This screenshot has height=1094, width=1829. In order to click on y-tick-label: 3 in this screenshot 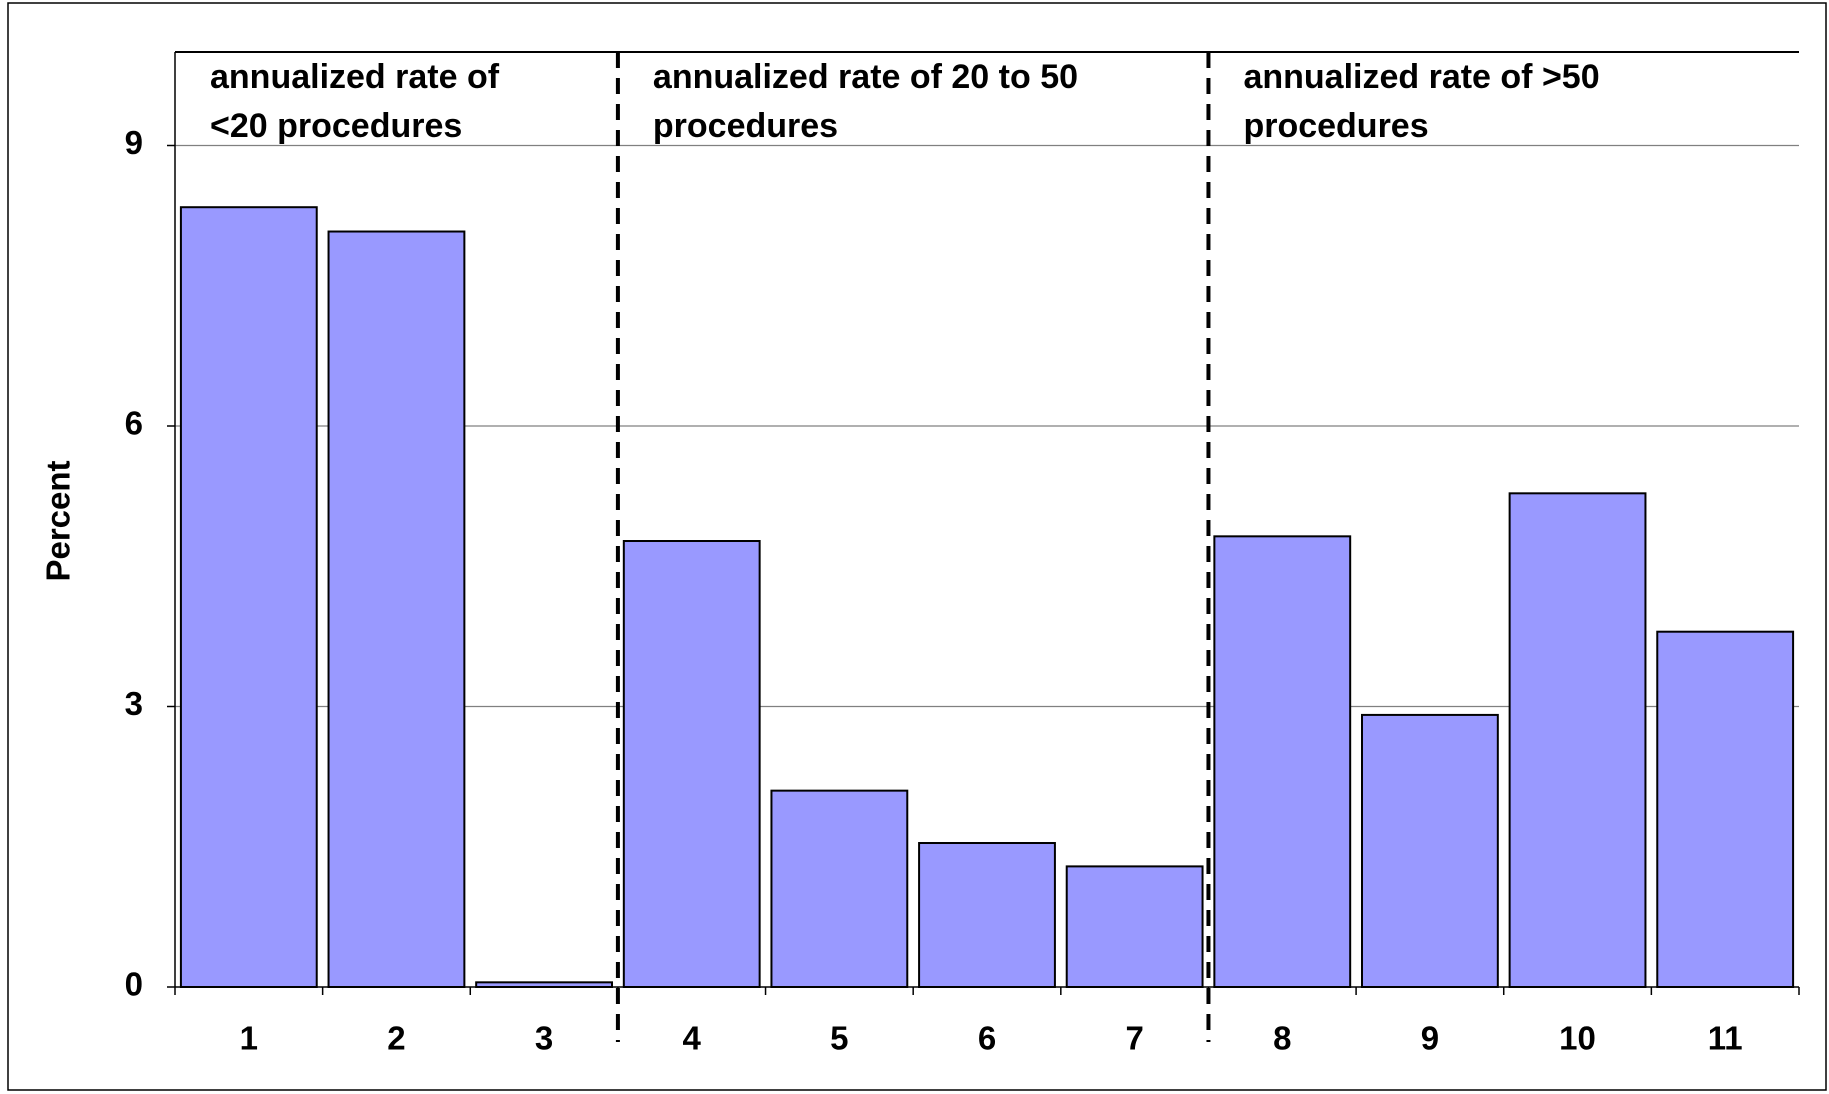, I will do `click(134, 703)`.